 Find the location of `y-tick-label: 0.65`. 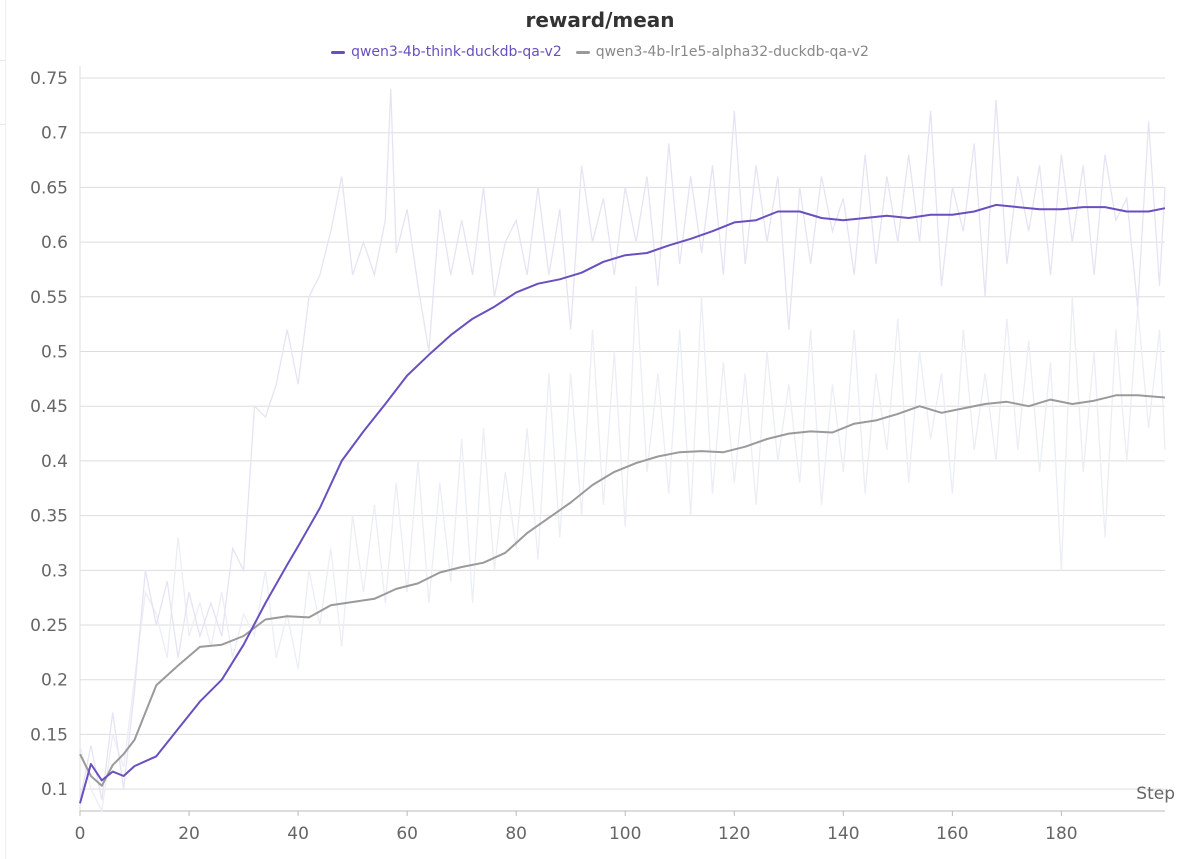

y-tick-label: 0.65 is located at coordinates (49, 188).